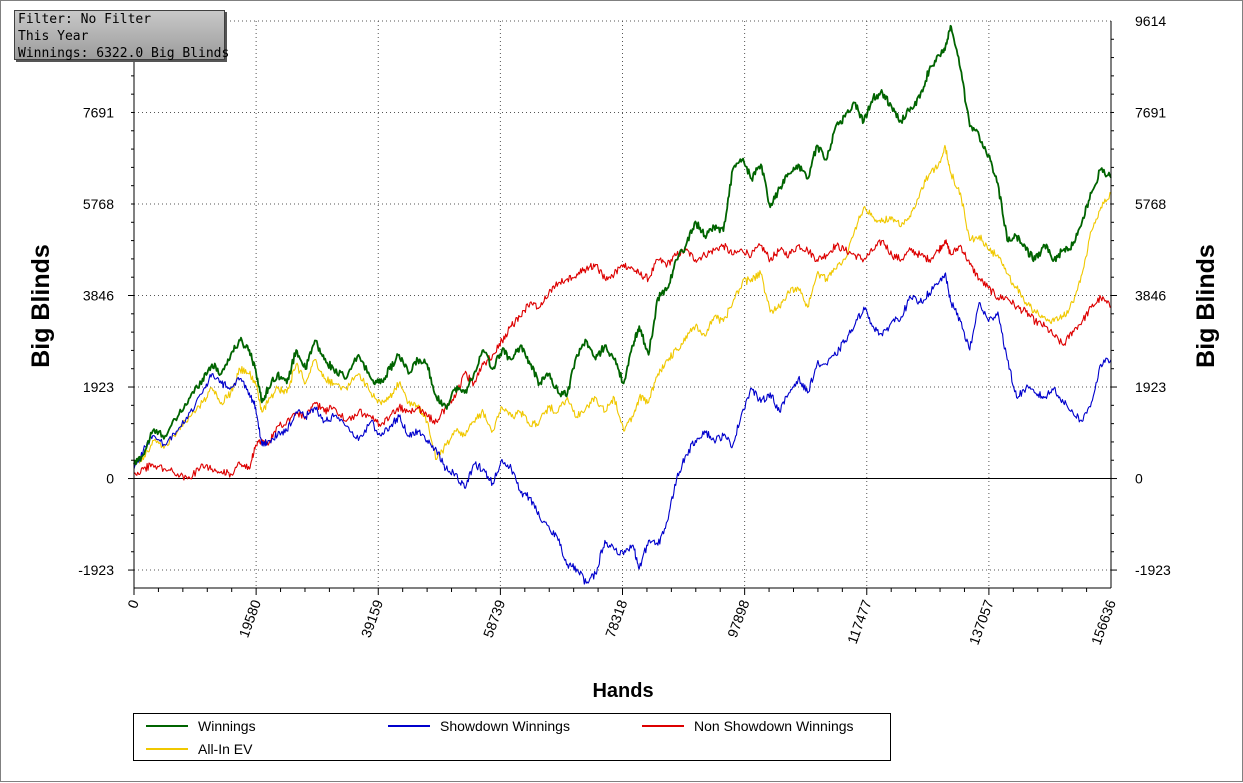  I want to click on legend-item-non-showdown-winnings: Non Showdown Winnings, so click(748, 726).